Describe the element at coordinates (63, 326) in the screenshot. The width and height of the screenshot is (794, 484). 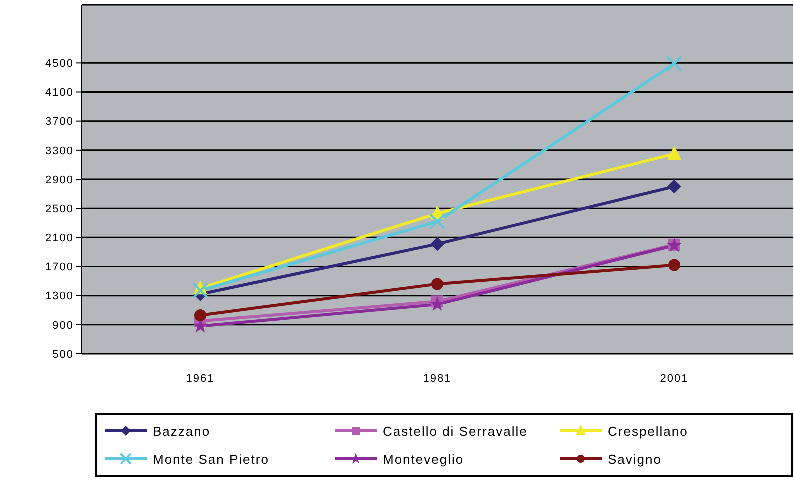
I see `y-tick-label: 900` at that location.